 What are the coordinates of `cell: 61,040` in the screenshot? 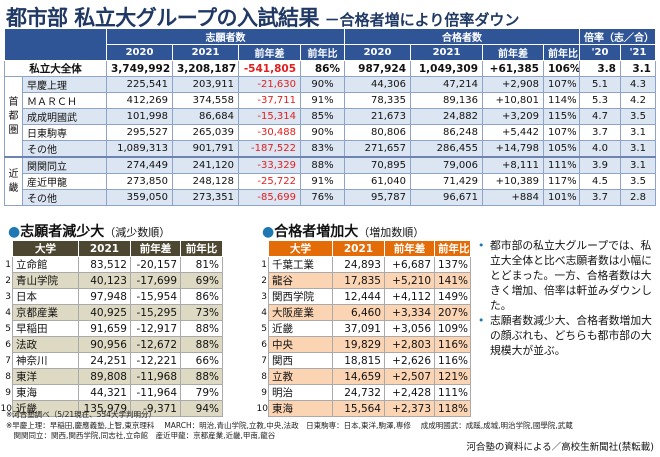 It's located at (377, 181).